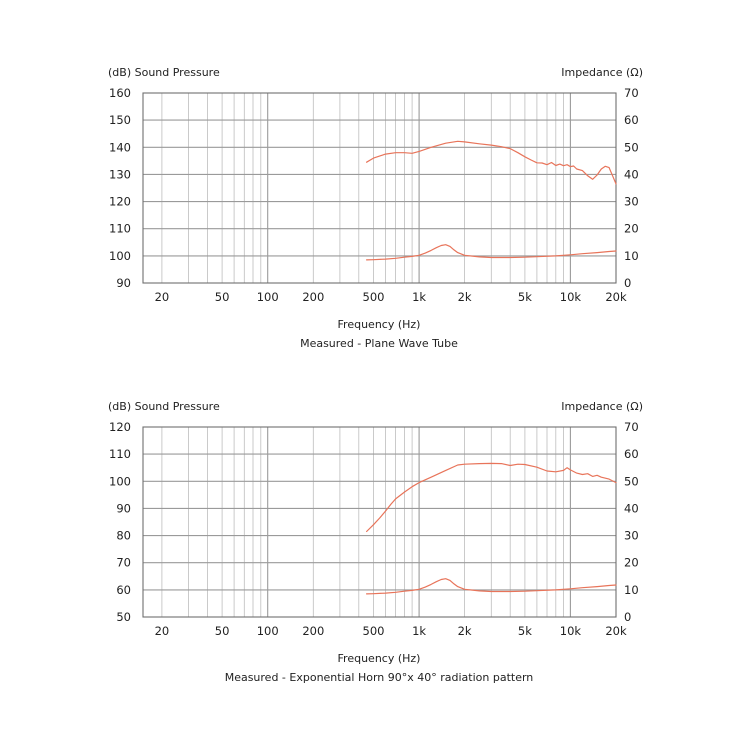 The image size is (750, 750). Describe the element at coordinates (123, 617) in the screenshot. I see `y-left-tick-label: 50` at that location.